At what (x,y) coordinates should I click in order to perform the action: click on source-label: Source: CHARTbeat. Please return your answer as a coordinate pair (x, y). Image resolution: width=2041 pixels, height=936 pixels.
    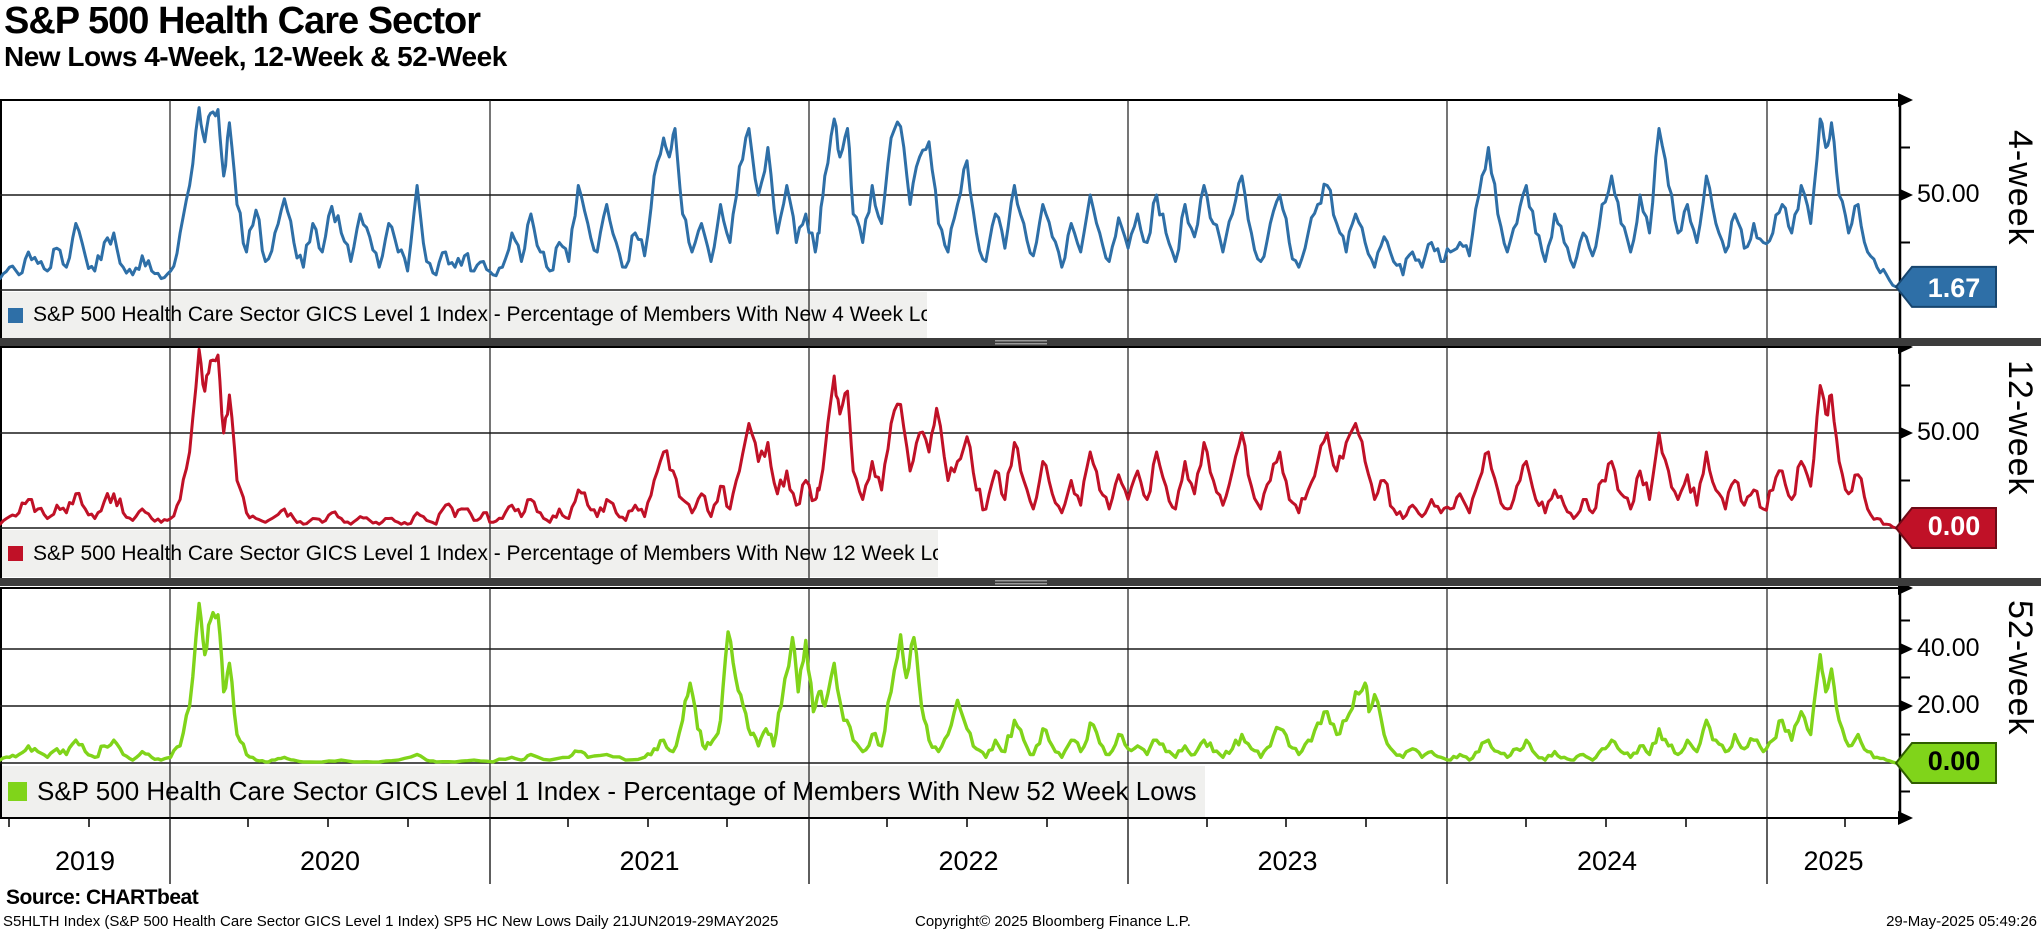
    Looking at the image, I should click on (102, 897).